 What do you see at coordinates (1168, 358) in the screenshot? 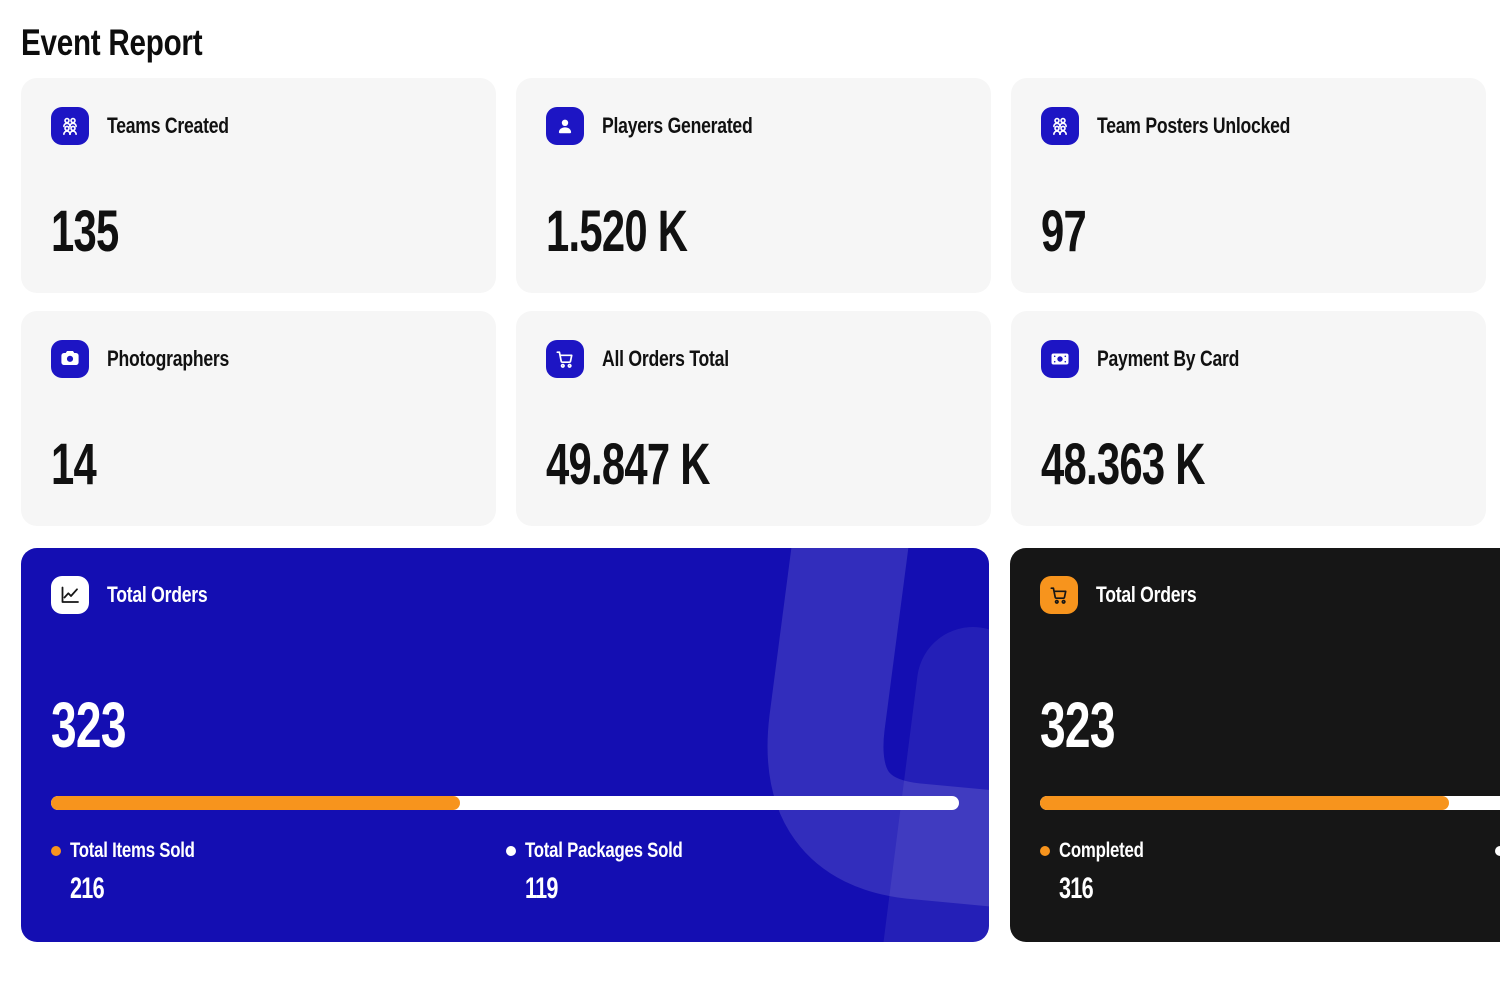
I see `stat-card-label: Payment By Card` at bounding box center [1168, 358].